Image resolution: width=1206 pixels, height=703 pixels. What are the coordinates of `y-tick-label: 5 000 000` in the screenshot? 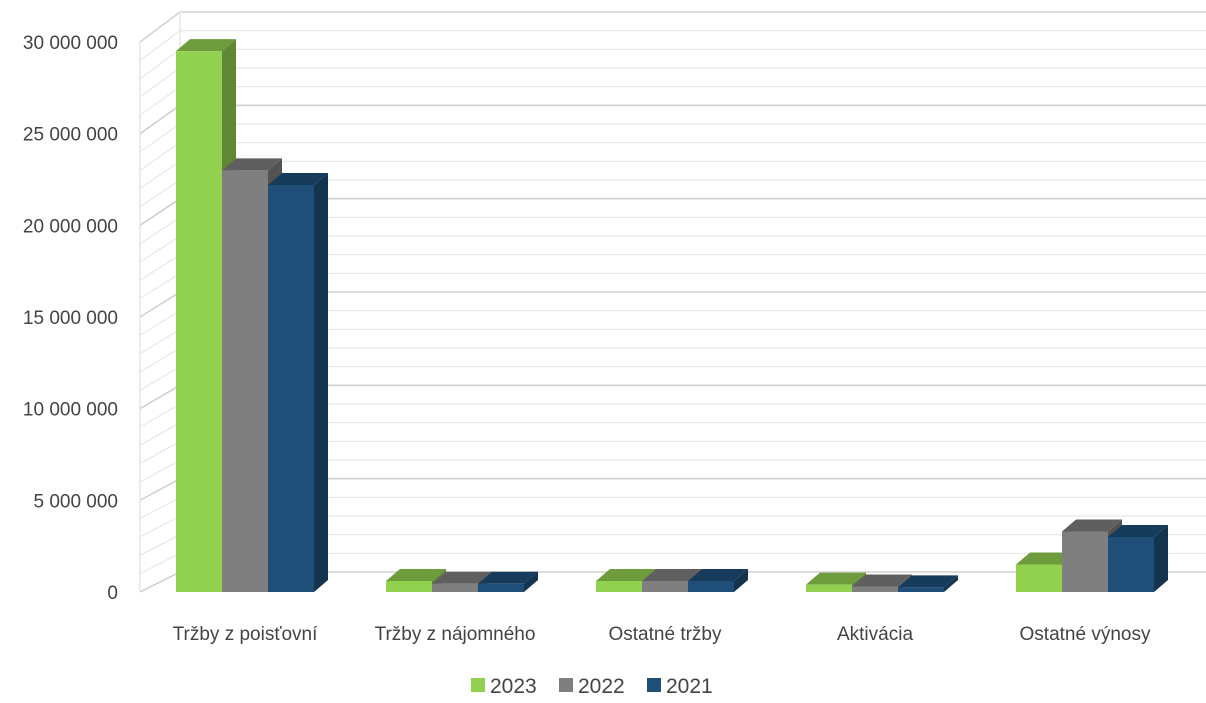 It's located at (75, 501).